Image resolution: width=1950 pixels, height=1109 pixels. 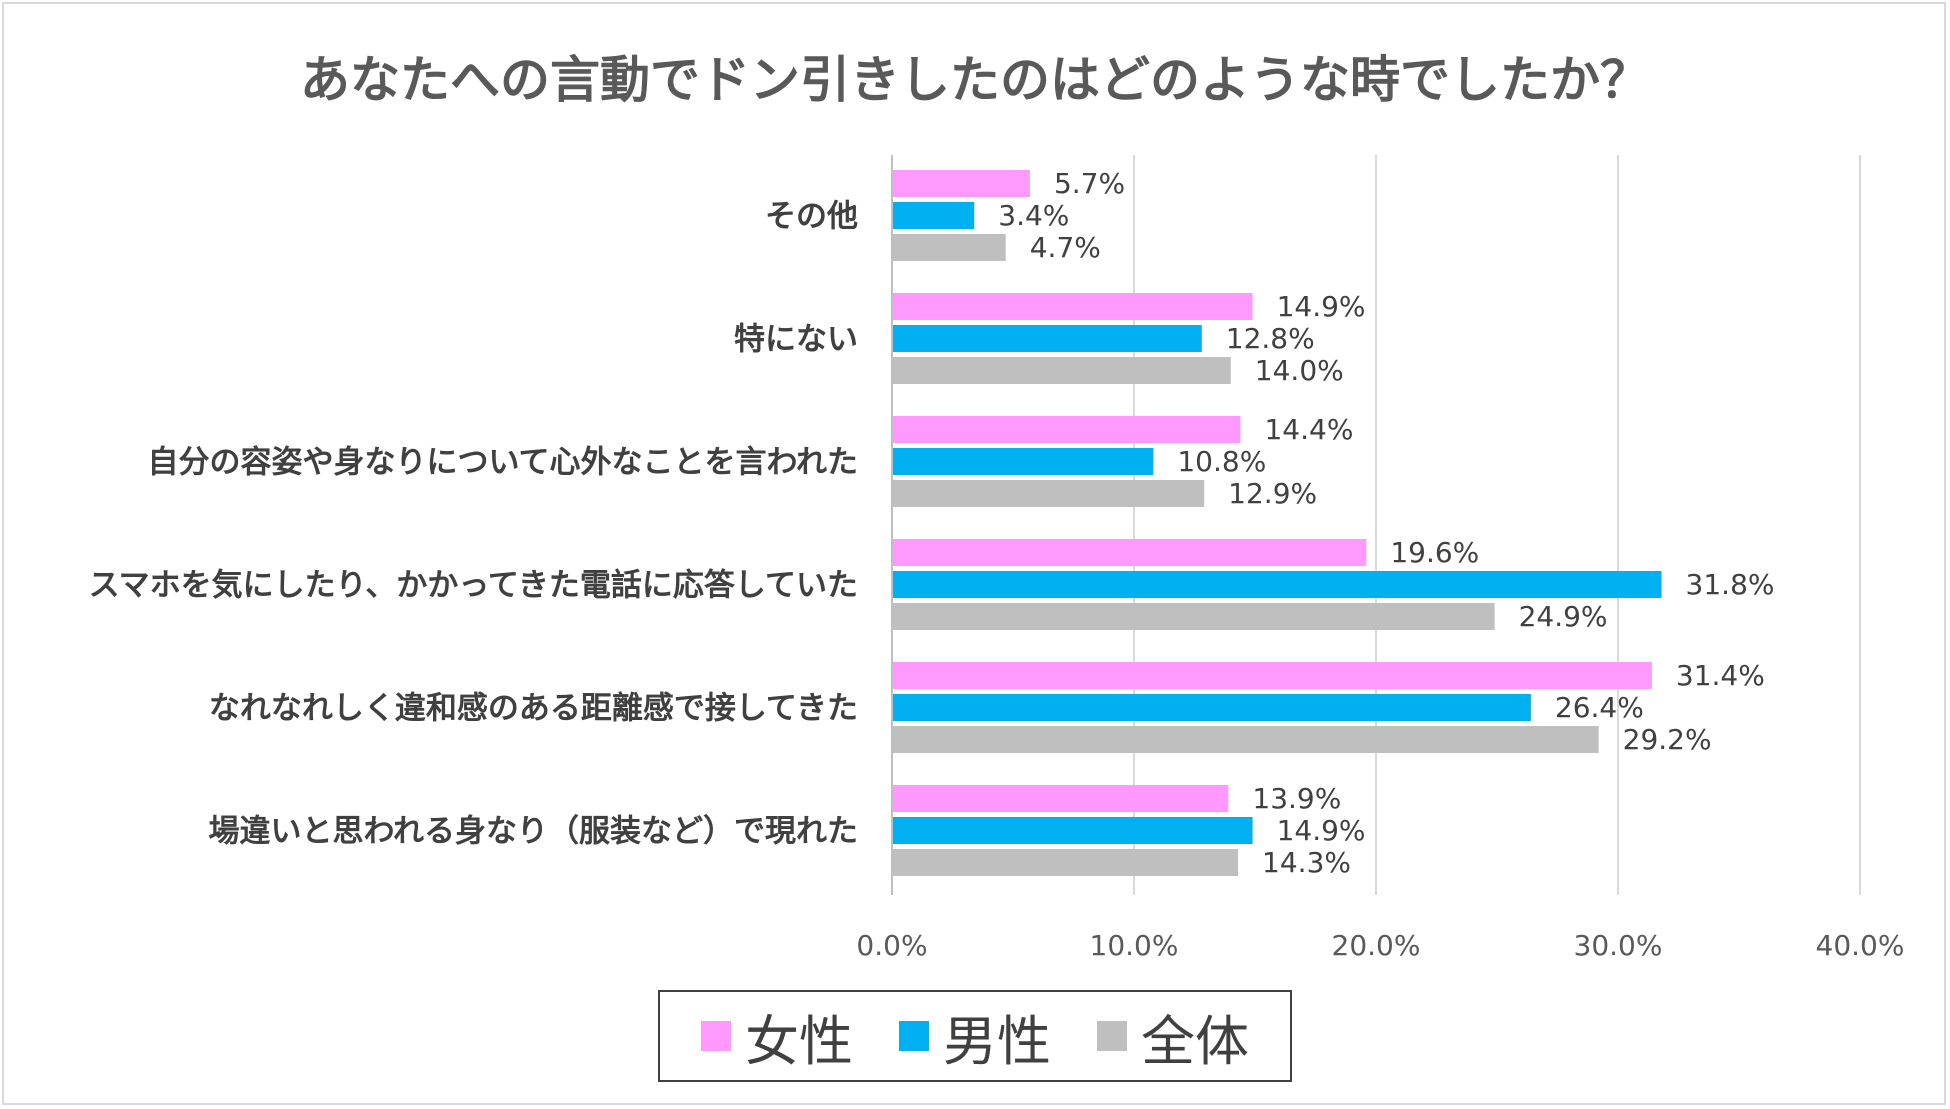 I want to click on legend-item-female: 女性, so click(x=777, y=1036).